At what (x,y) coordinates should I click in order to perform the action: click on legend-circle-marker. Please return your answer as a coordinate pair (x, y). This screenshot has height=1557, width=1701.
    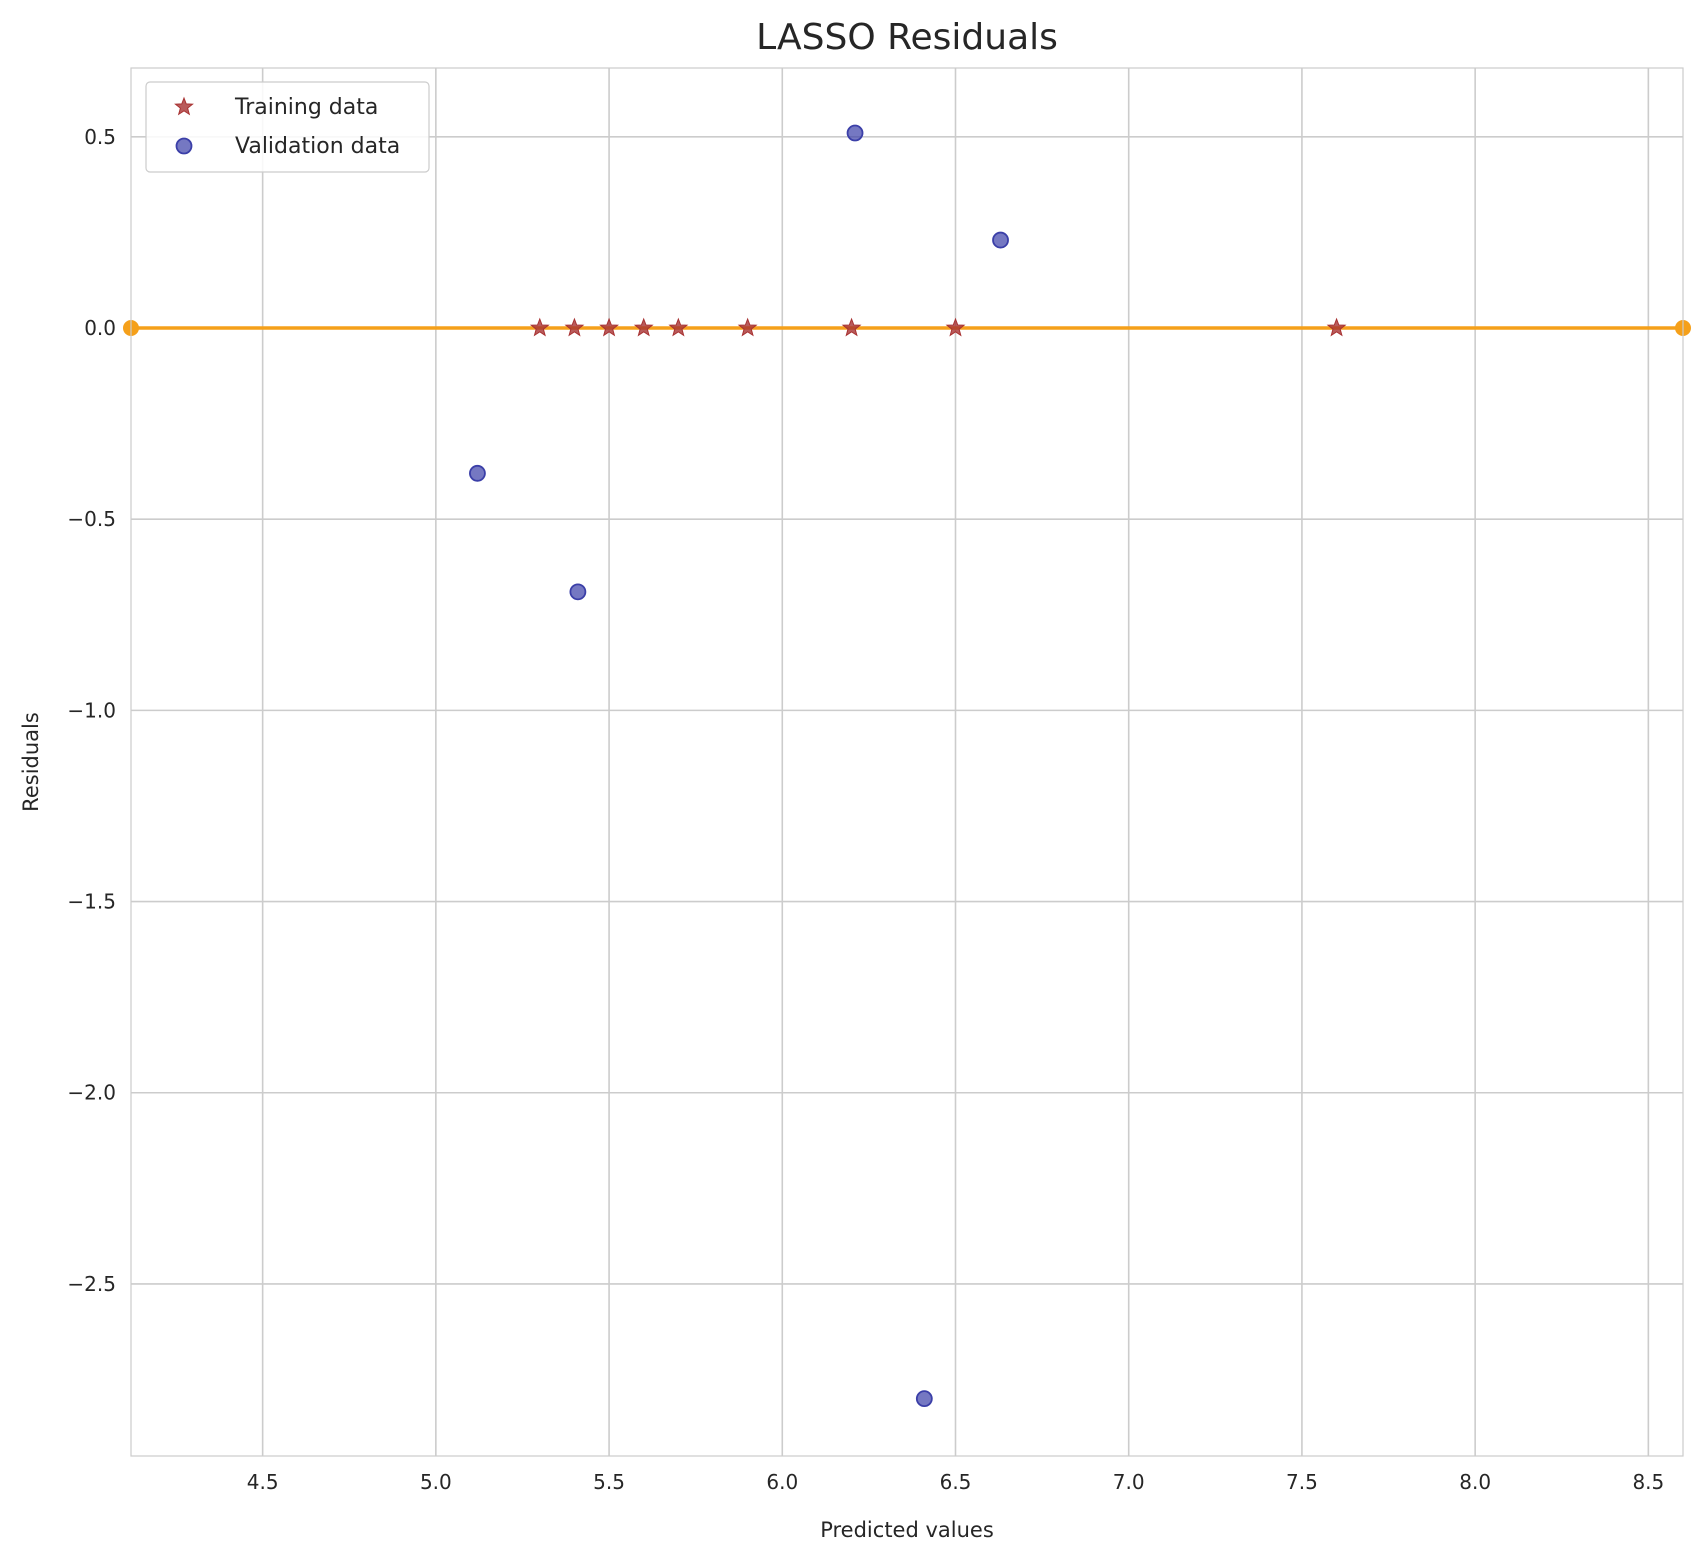
    Looking at the image, I should click on (184, 146).